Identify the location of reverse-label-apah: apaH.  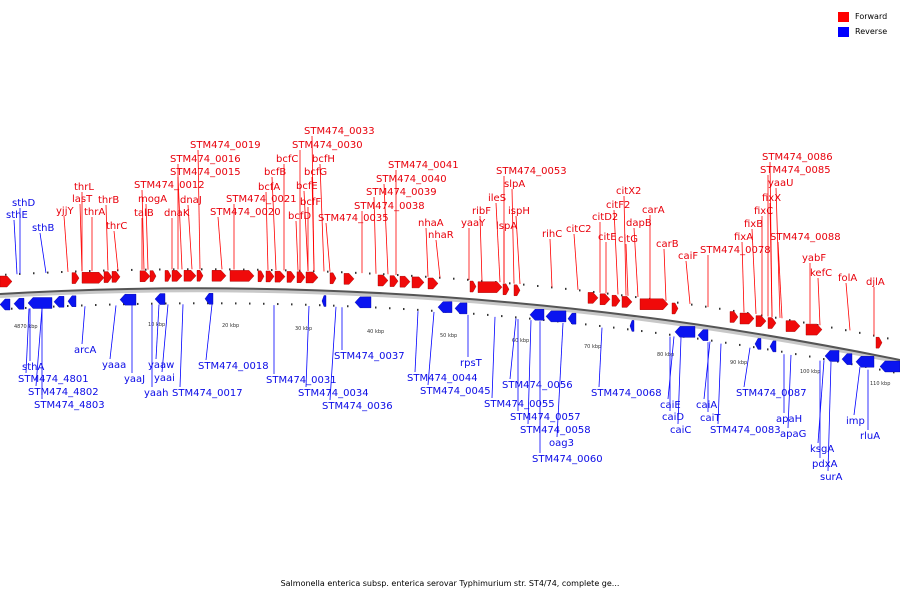
(789, 419).